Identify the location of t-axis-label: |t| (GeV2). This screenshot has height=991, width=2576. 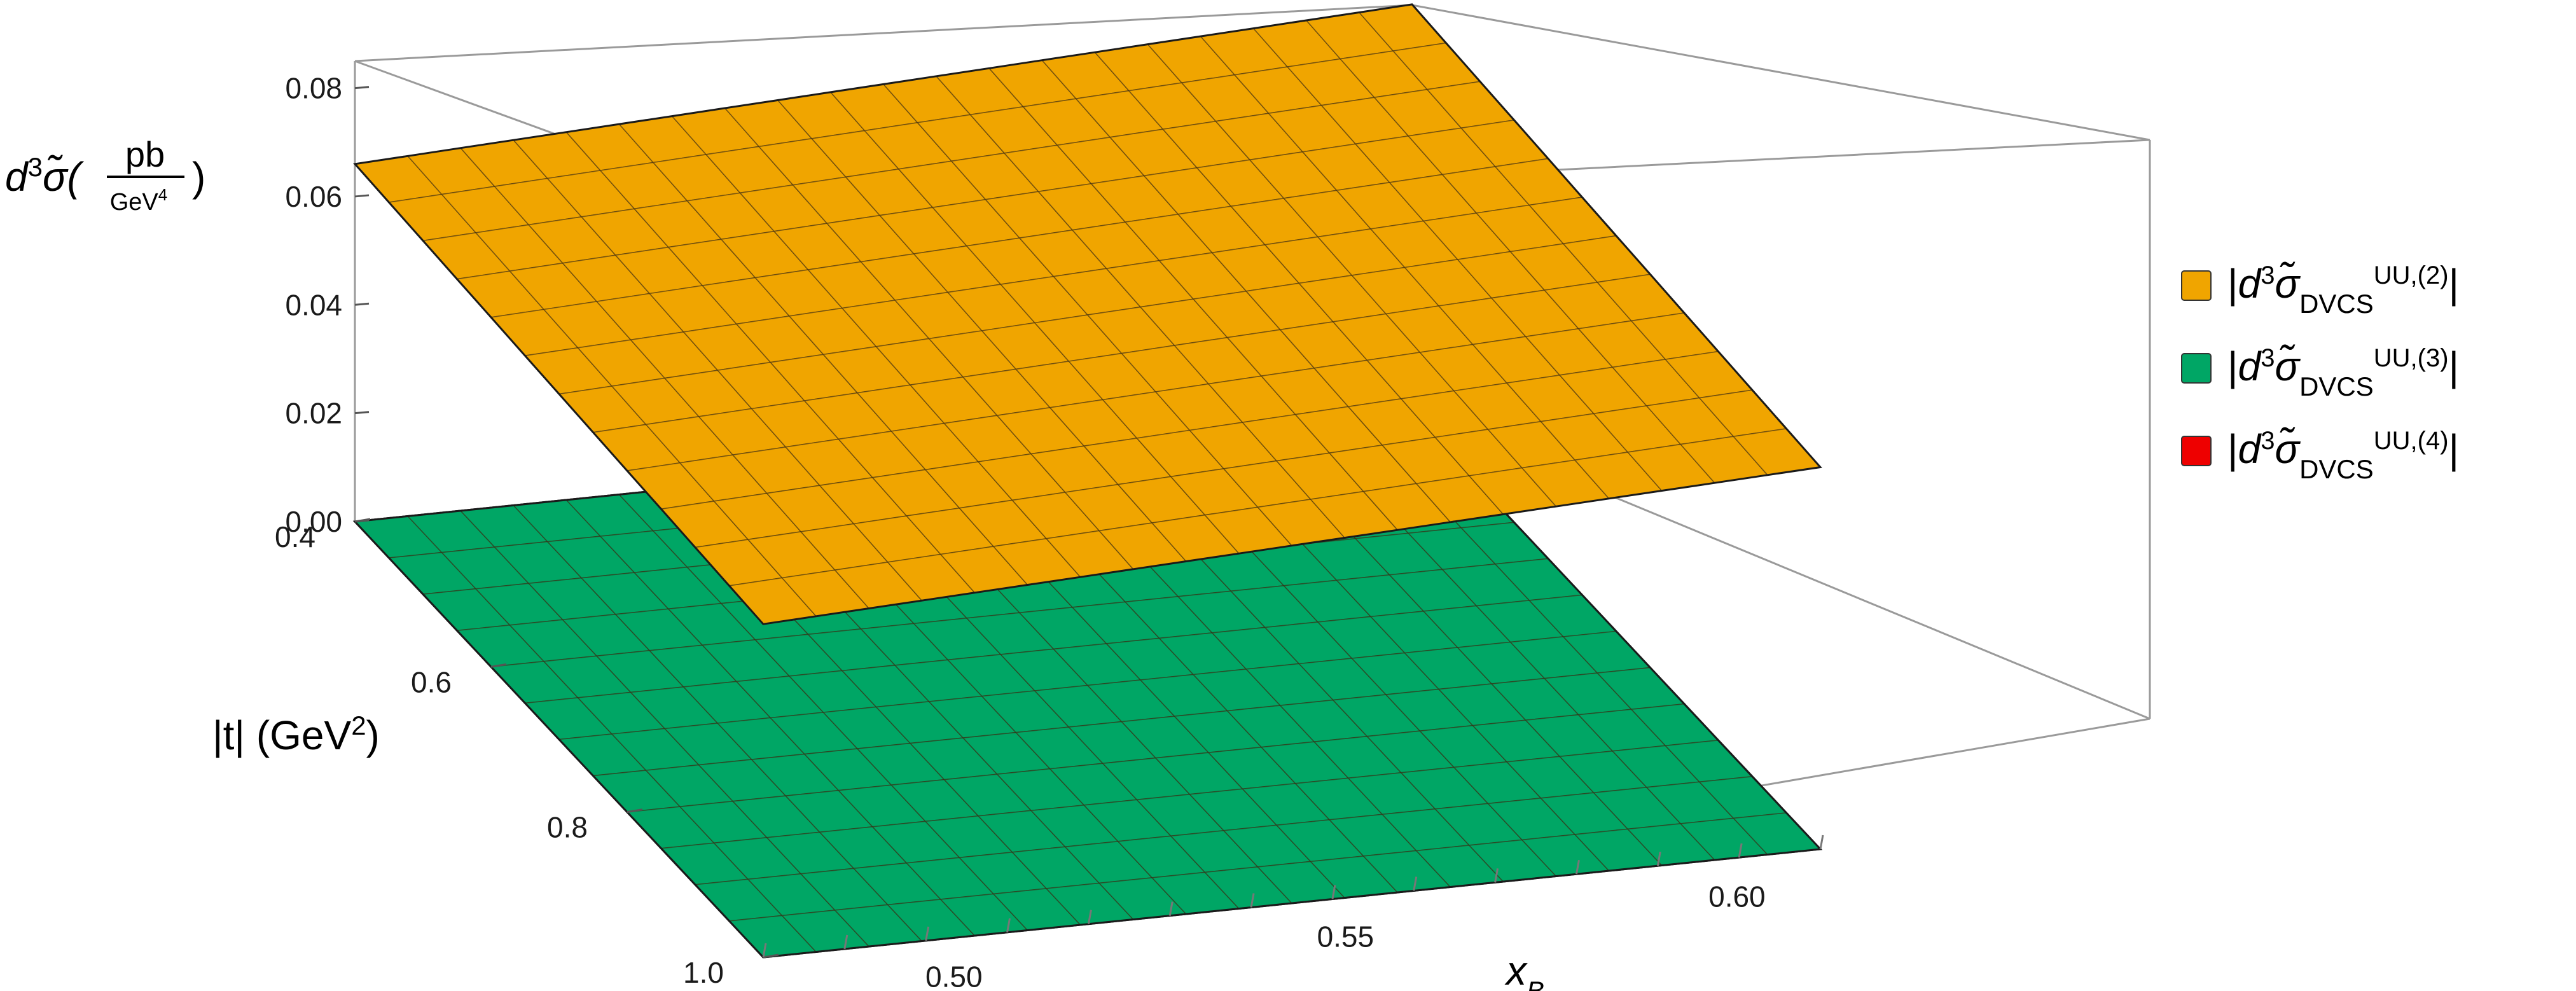
(296, 734).